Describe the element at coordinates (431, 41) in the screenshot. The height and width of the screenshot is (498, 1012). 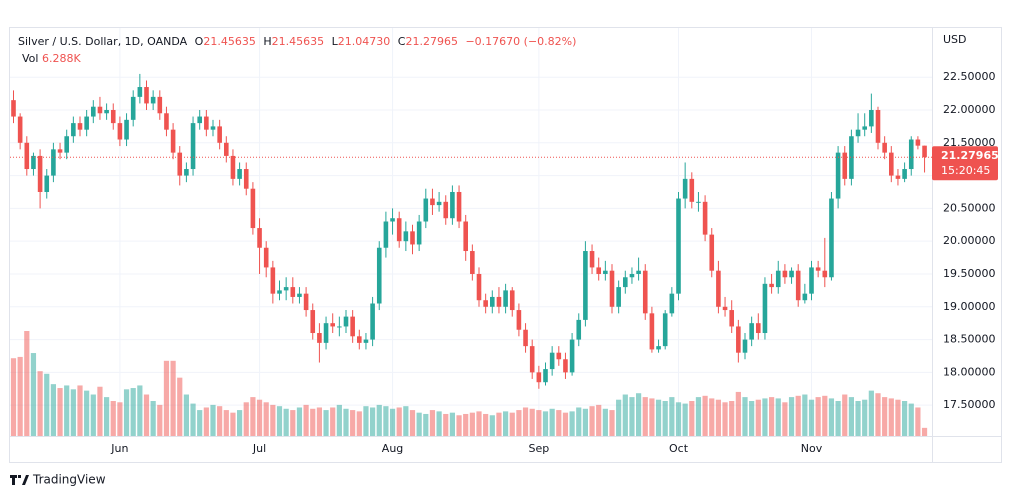
I see `close-value: 21.27965` at that location.